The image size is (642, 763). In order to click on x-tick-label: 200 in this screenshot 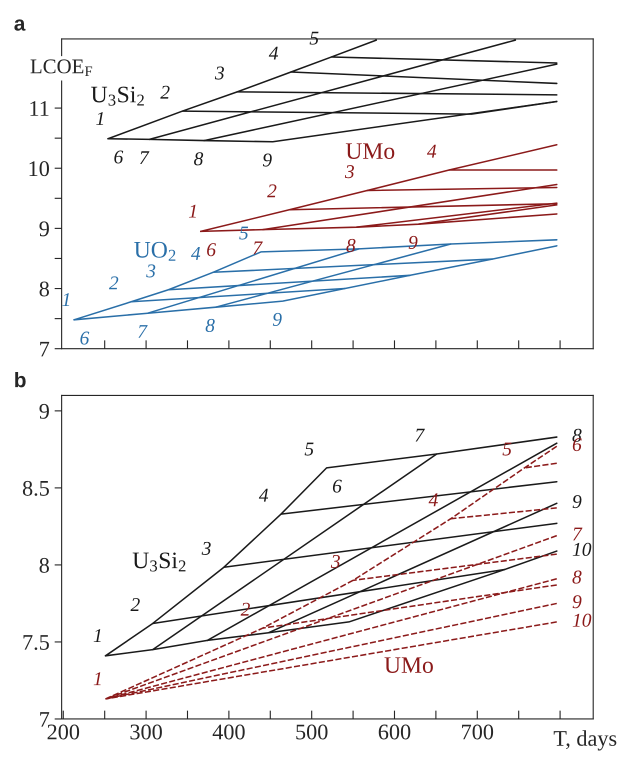, I will do `click(64, 732)`.